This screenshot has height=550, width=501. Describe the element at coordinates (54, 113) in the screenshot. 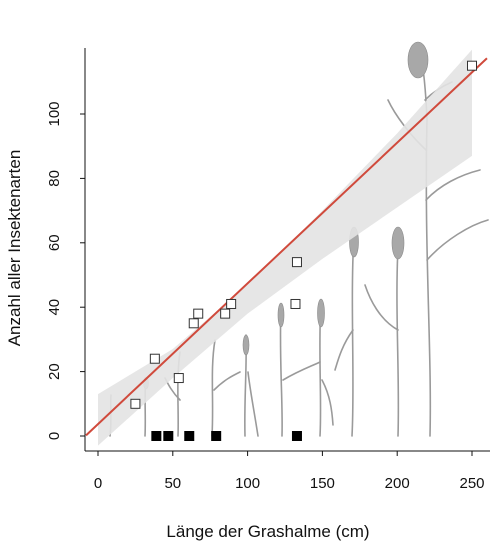

I see `y-tick-label: 100` at that location.